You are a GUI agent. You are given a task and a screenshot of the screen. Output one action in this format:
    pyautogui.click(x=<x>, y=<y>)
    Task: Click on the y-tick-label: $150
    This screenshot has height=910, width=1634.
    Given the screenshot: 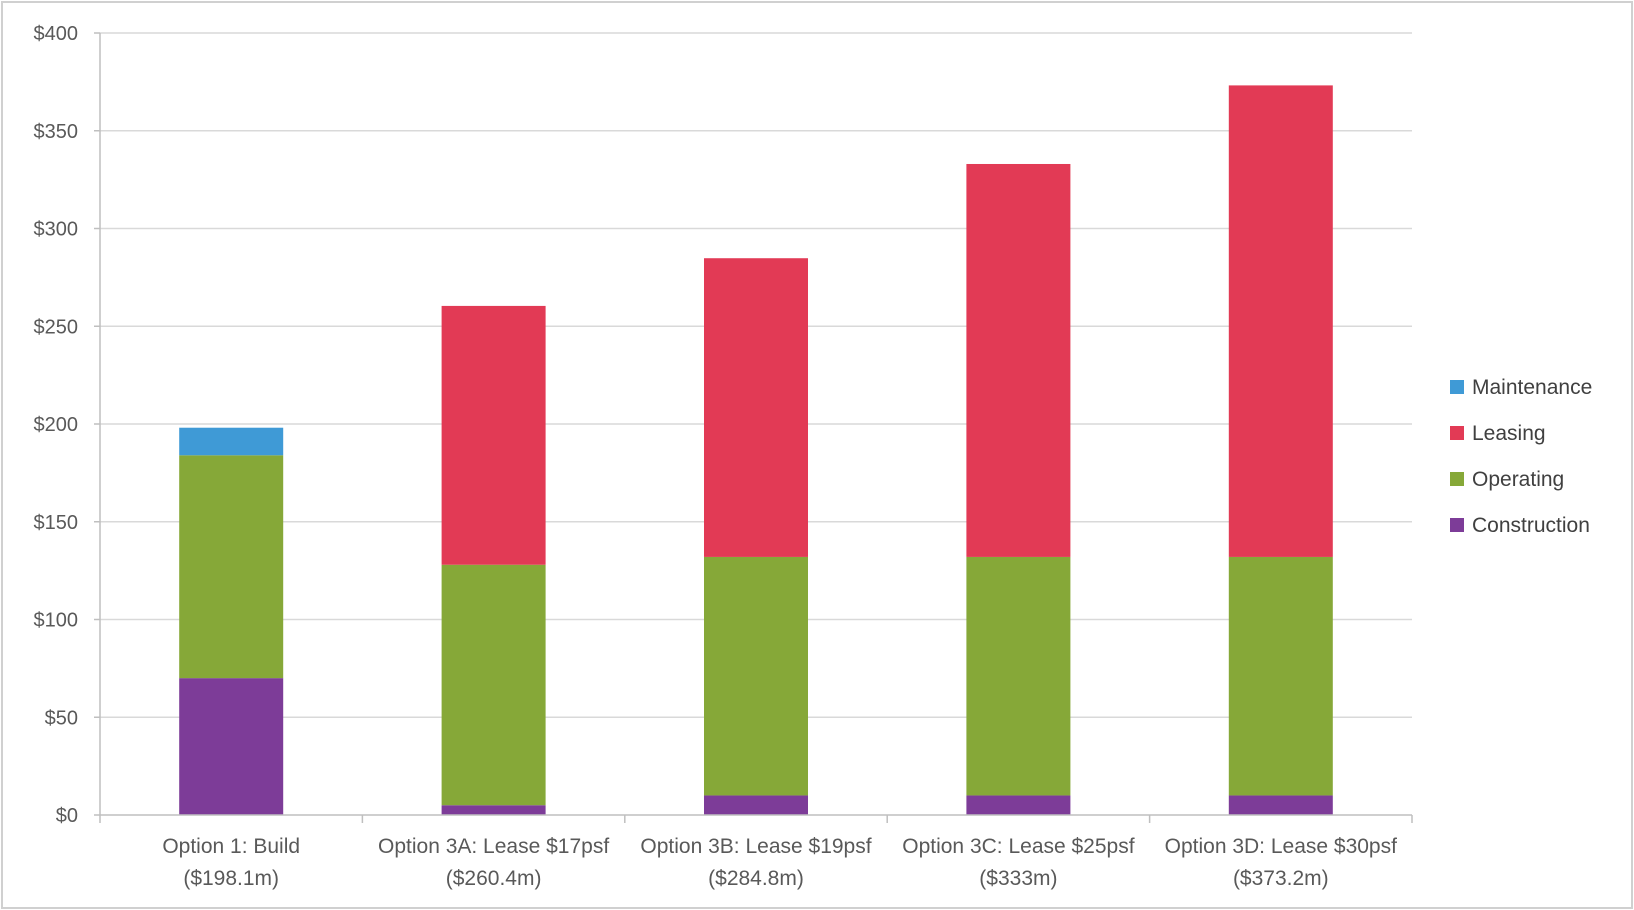 What is the action you would take?
    pyautogui.click(x=56, y=523)
    